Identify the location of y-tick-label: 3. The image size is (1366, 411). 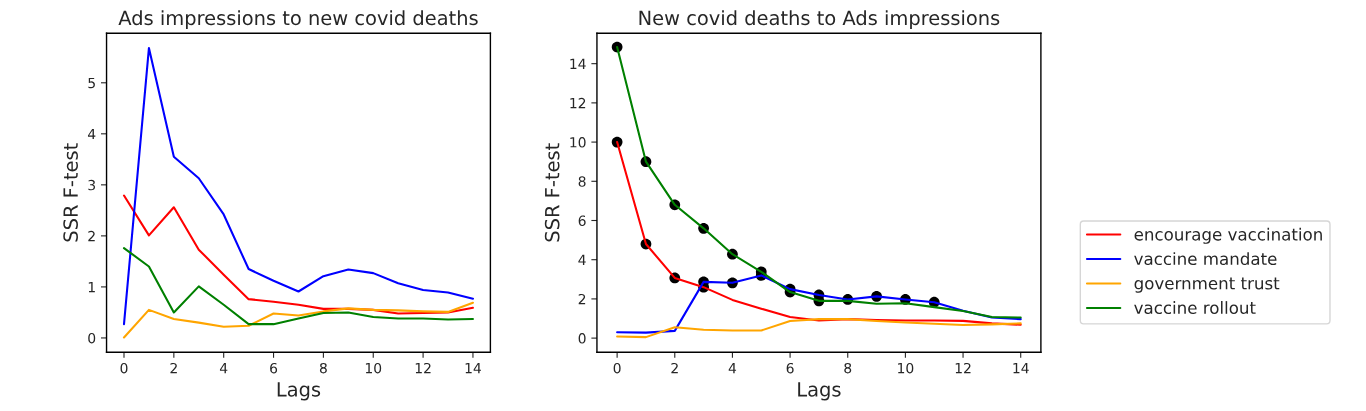
(92, 185).